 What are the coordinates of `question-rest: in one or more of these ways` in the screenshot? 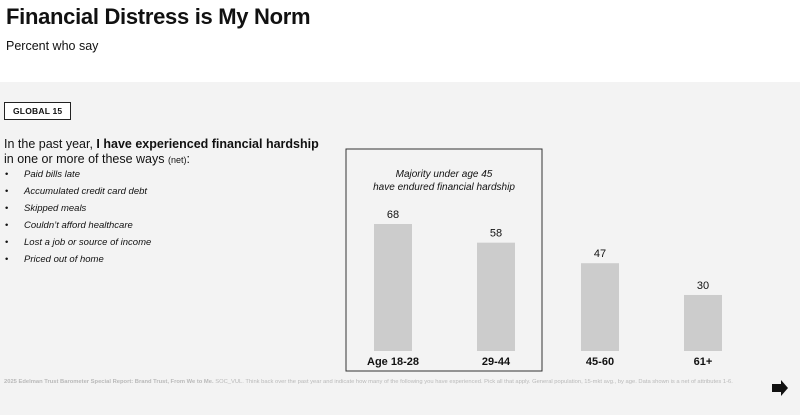 It's located at (86, 159).